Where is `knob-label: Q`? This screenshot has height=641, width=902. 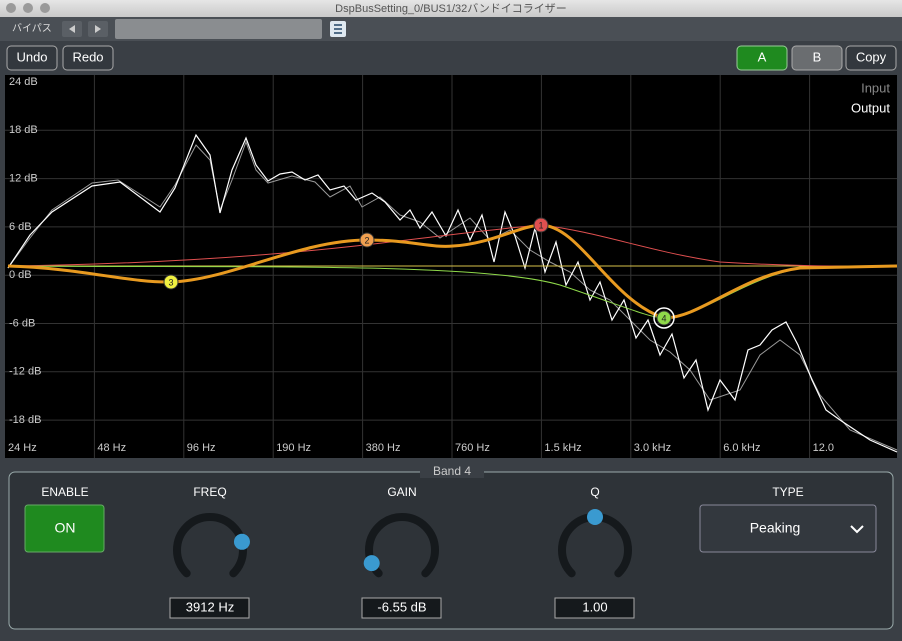 knob-label: Q is located at coordinates (594, 492).